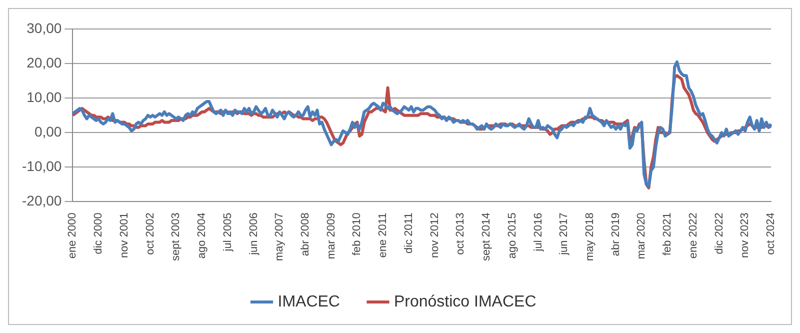  Describe the element at coordinates (590, 236) in the screenshot. I see `x-tick-label: may 2018` at that location.